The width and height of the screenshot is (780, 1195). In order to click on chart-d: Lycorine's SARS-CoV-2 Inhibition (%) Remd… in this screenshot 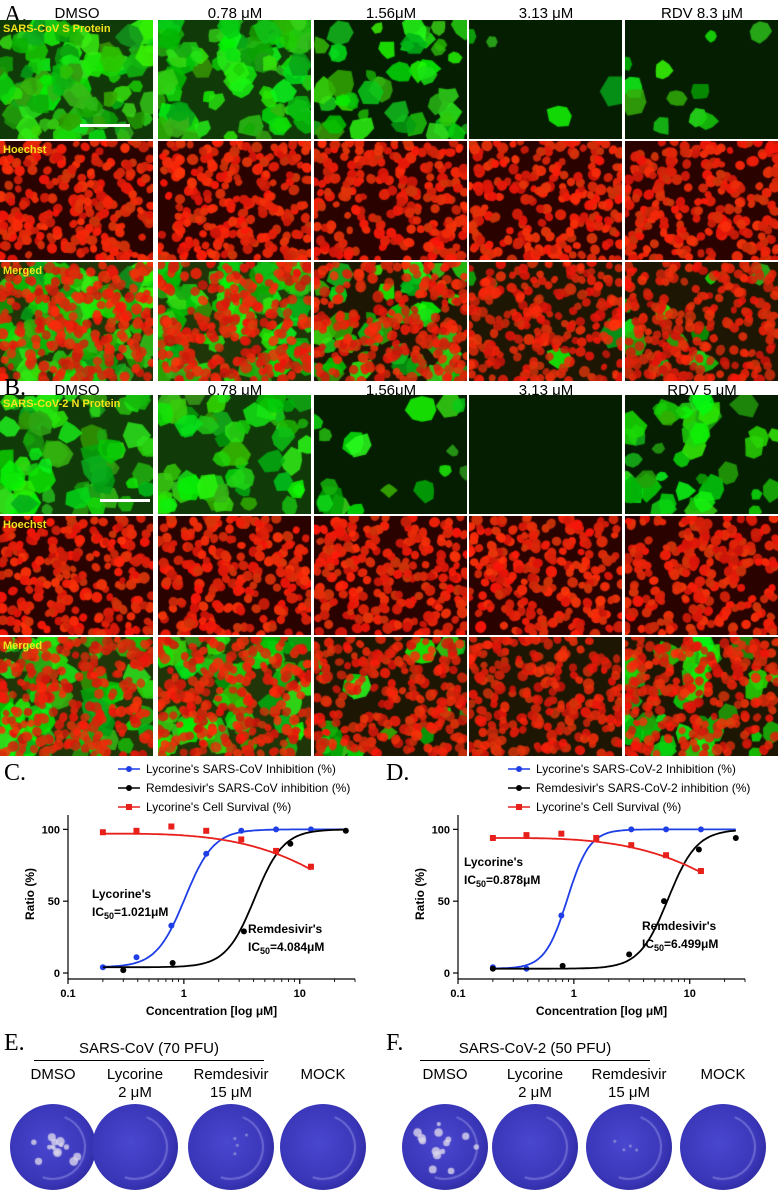, I will do `click(581, 890)`.